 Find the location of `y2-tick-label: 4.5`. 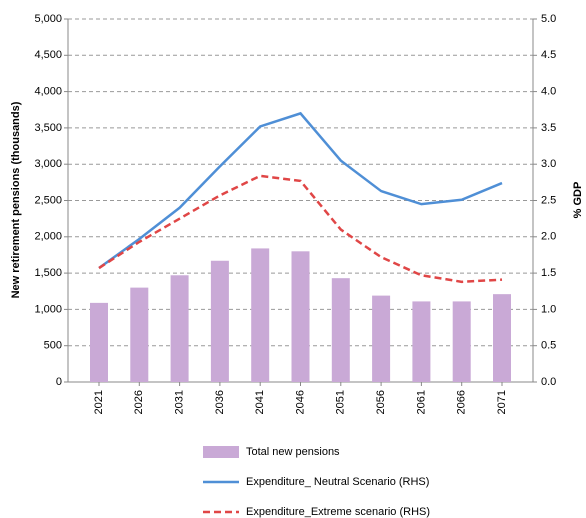

y2-tick-label: 4.5 is located at coordinates (548, 55).